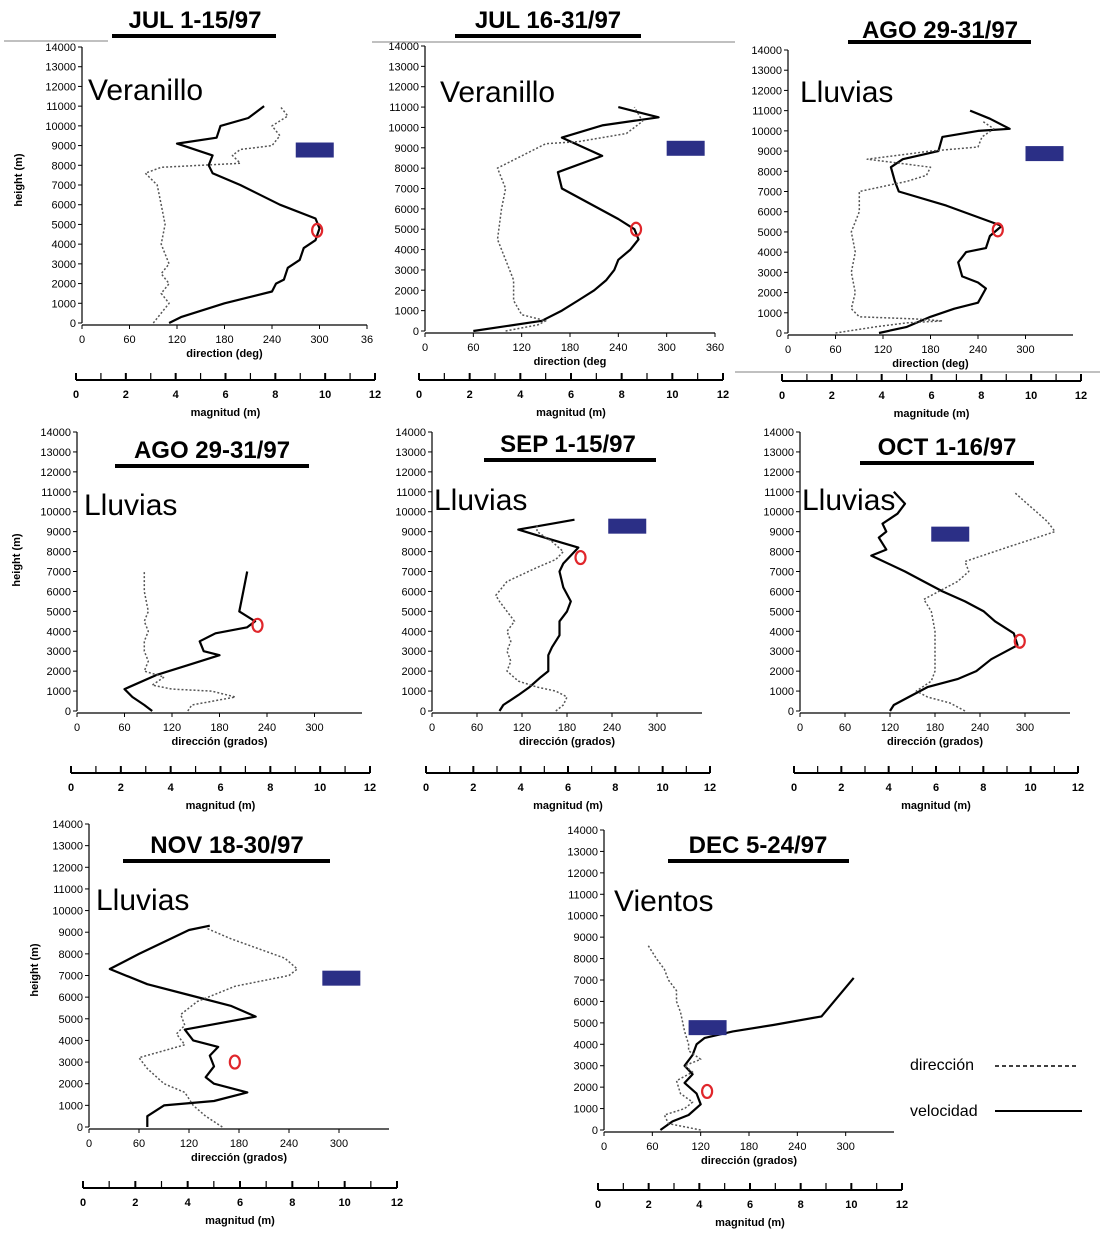 The image size is (1102, 1243). What do you see at coordinates (567, 742) in the screenshot?
I see `x-axis-label: dirección (grados)` at bounding box center [567, 742].